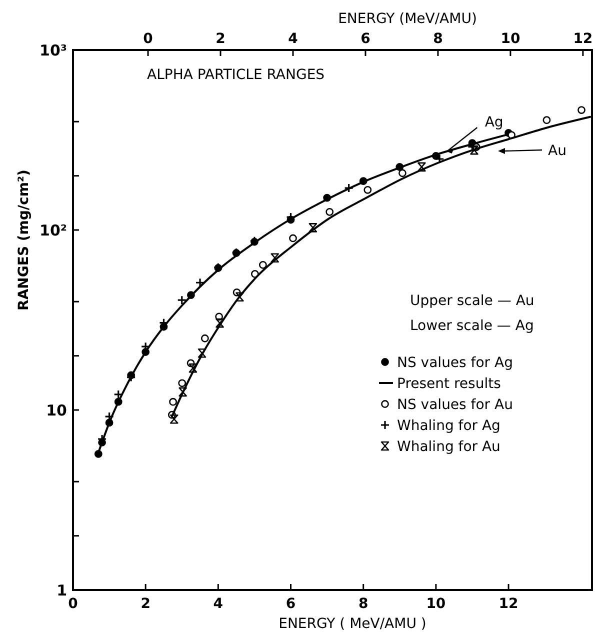 Image resolution: width=595 pixels, height=634 pixels. I want to click on annotation: Au, so click(557, 150).